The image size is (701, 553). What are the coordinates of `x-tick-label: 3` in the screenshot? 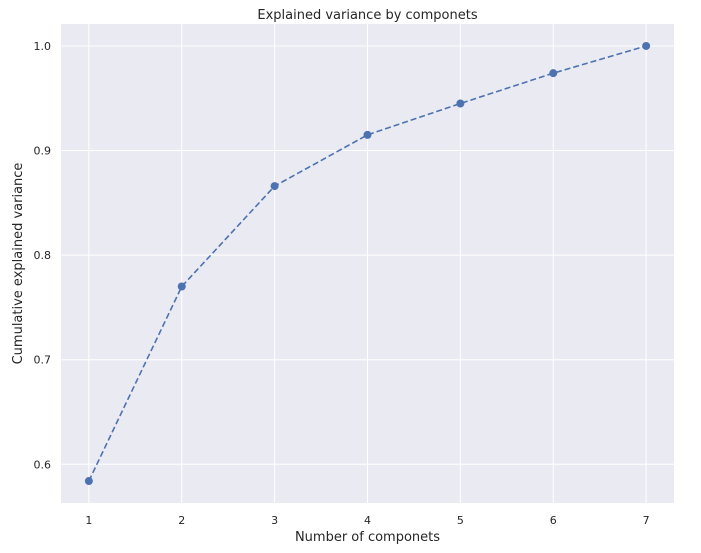 It's located at (274, 520).